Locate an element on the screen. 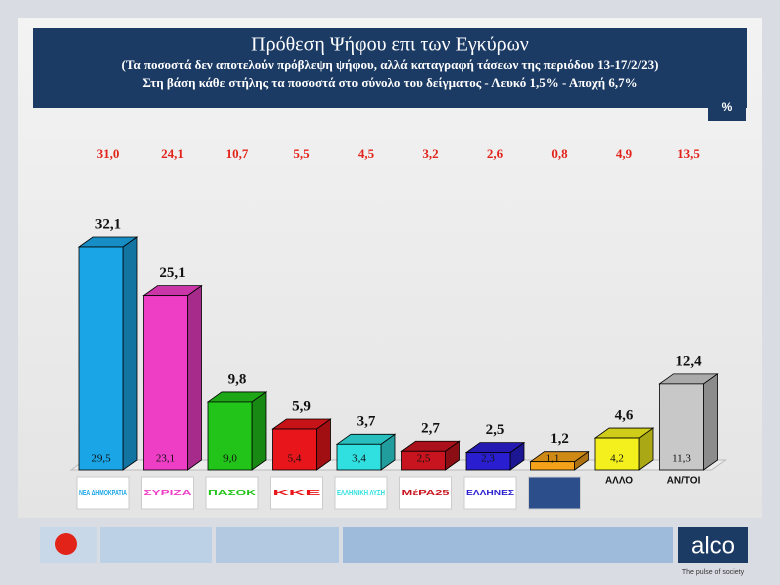 This screenshot has height=585, width=780. previous-value-label: 3,2 is located at coordinates (430, 153).